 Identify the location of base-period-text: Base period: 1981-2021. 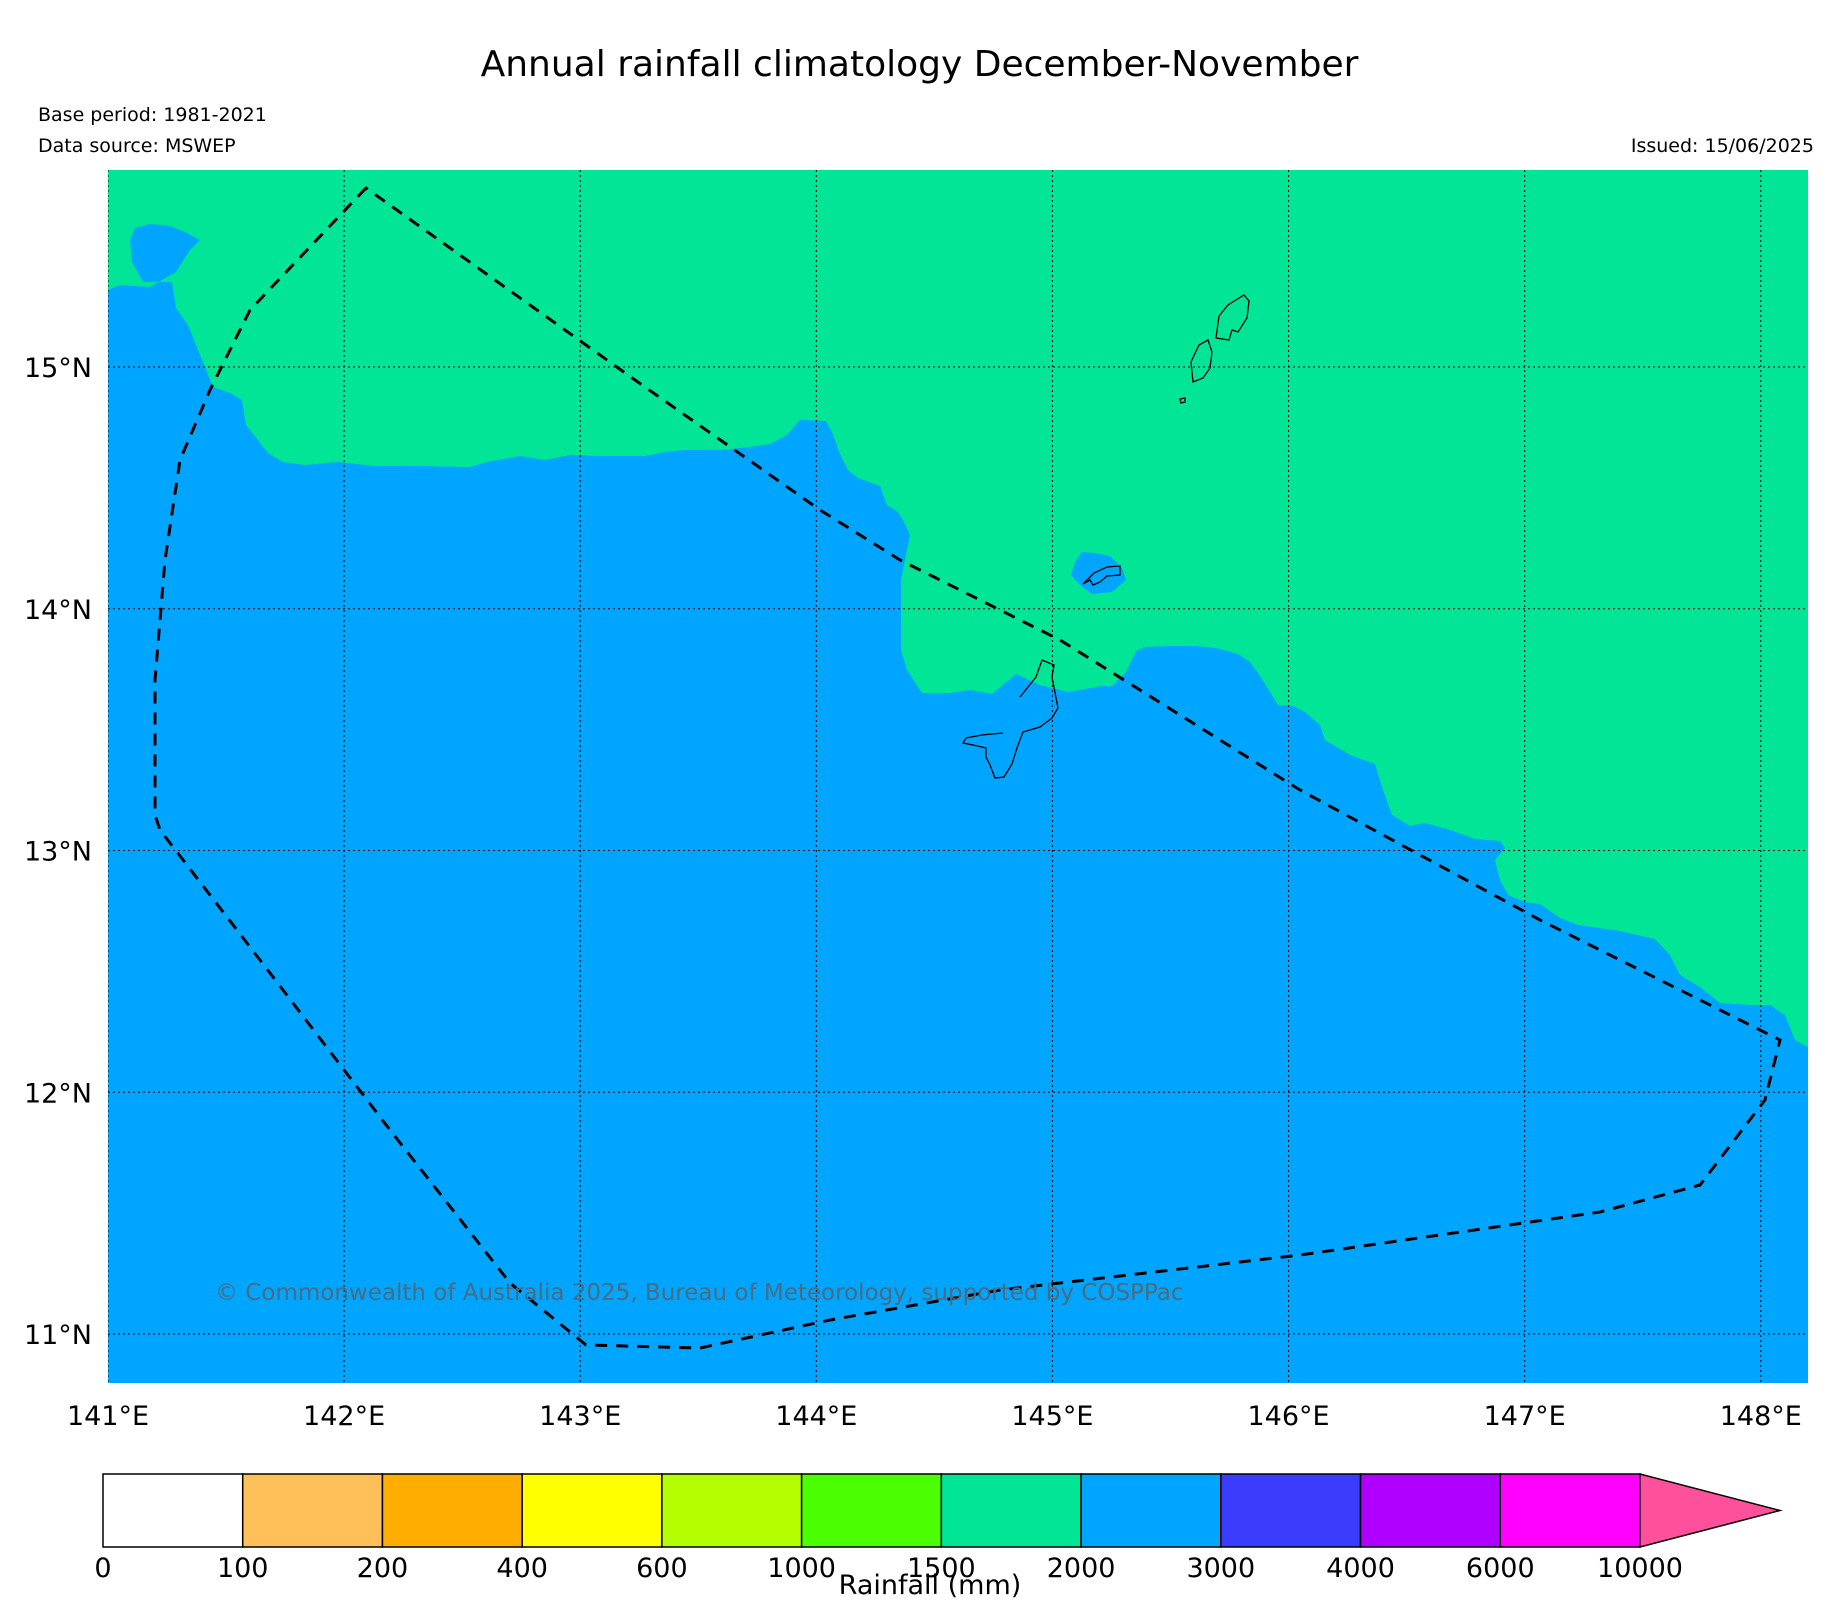
(152, 115).